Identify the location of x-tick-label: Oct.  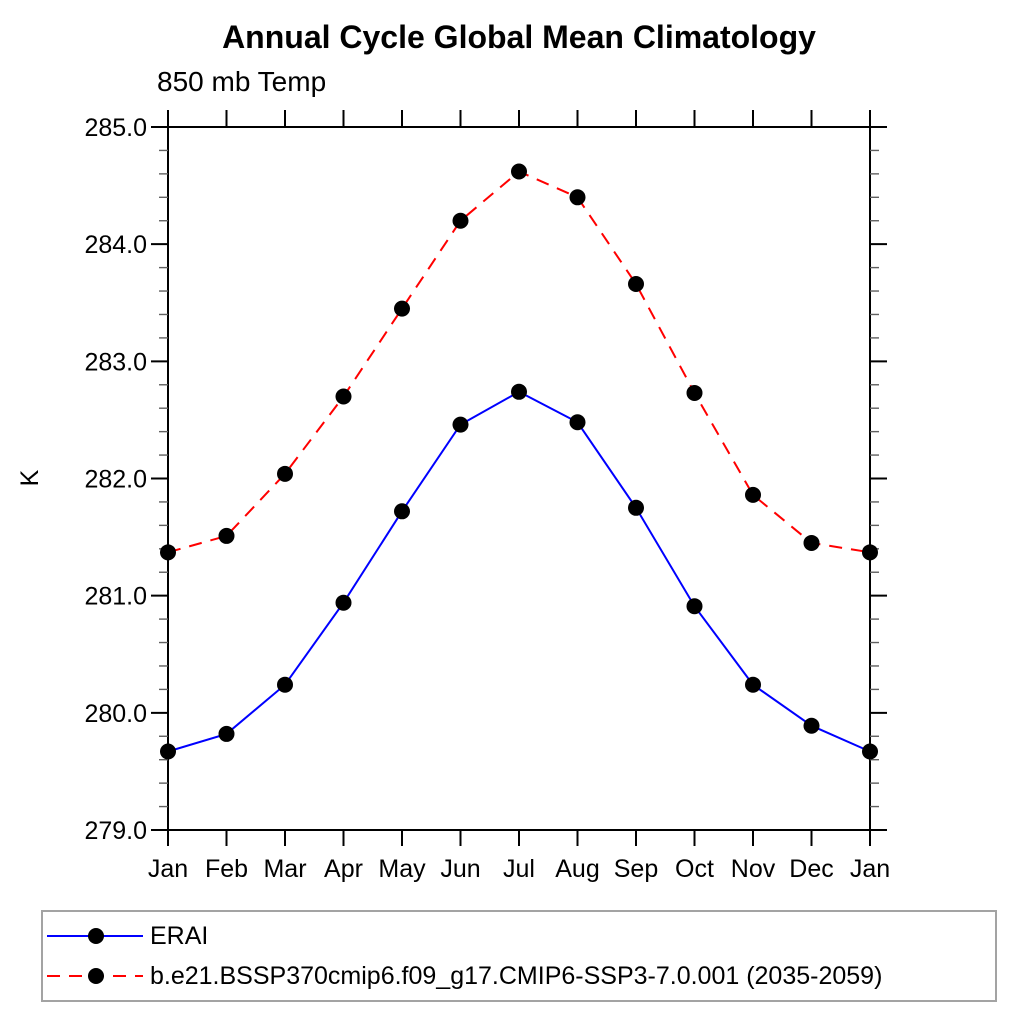
(694, 869).